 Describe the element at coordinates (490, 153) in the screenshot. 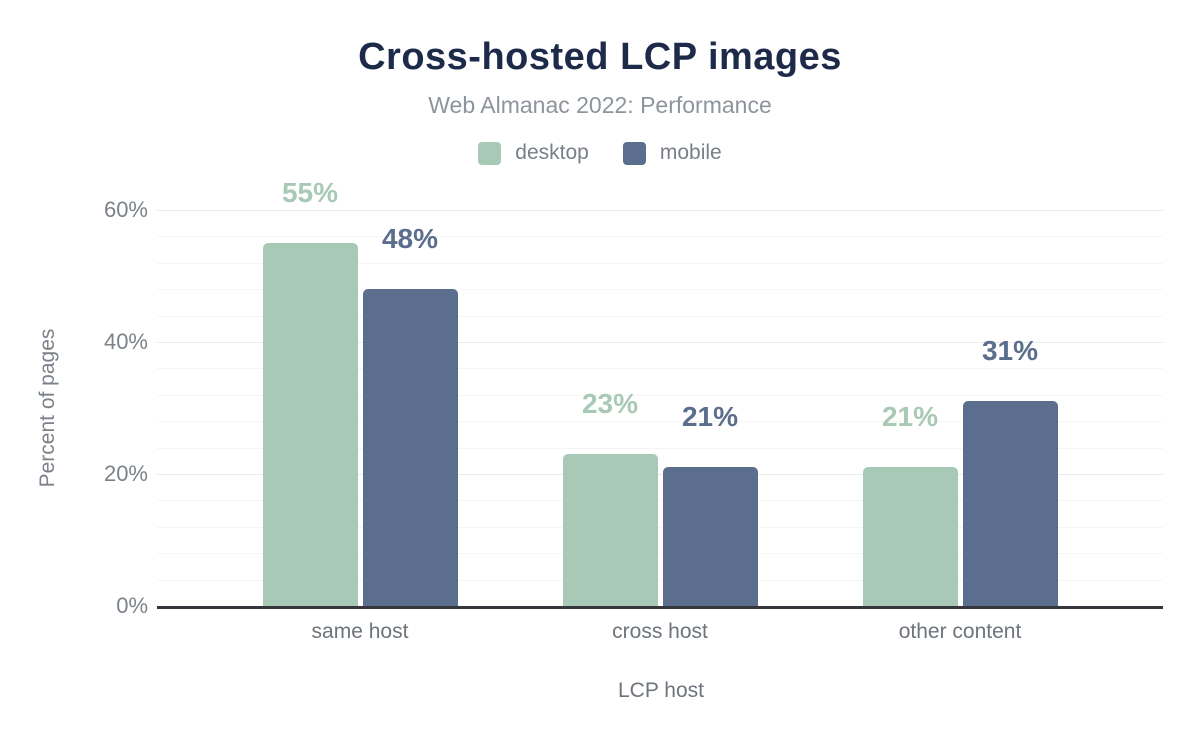

I see `legend-swatch-desktop` at that location.